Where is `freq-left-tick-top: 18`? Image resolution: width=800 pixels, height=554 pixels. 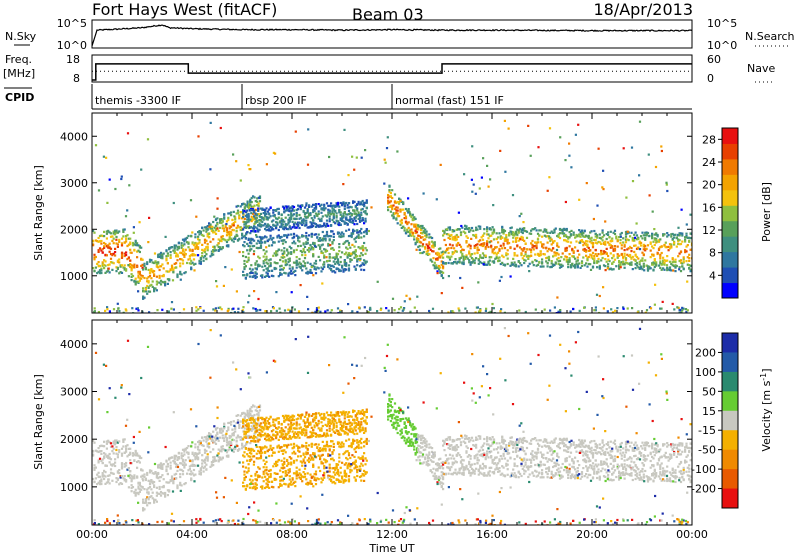
freq-left-tick-top: 18 is located at coordinates (73, 59).